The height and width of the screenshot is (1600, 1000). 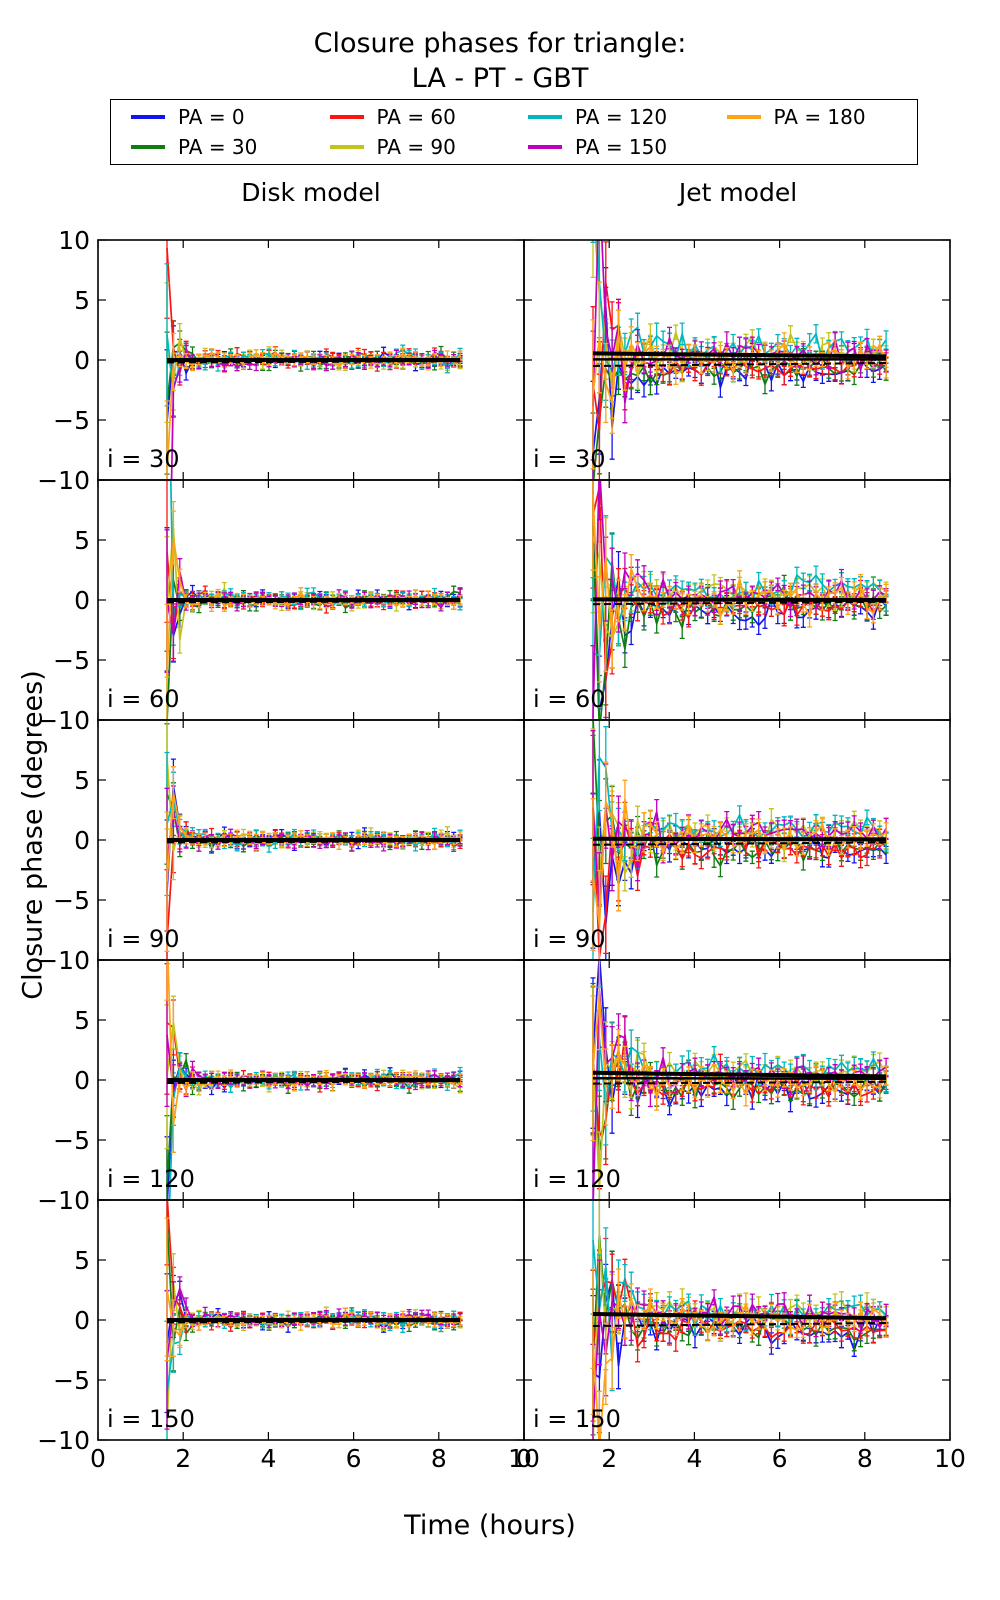 I want to click on y-tick-label: 10, so click(x=74, y=240).